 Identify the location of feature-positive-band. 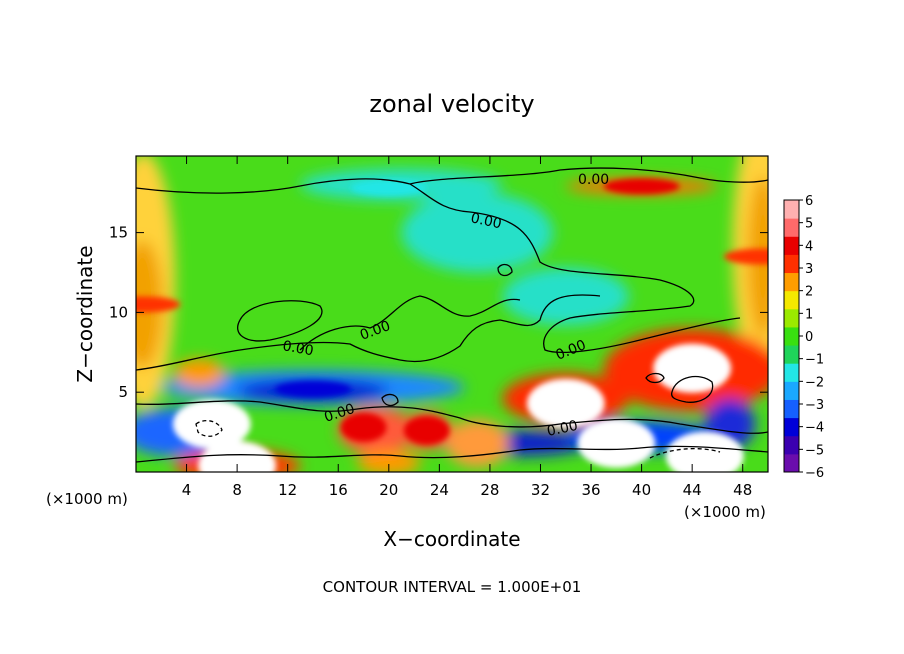
(641, 186).